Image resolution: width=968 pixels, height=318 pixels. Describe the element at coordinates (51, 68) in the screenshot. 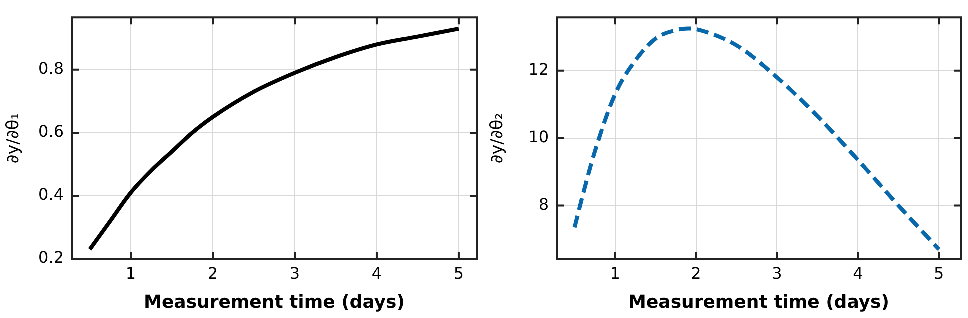

I see `y-tick-label: 0.8` at that location.